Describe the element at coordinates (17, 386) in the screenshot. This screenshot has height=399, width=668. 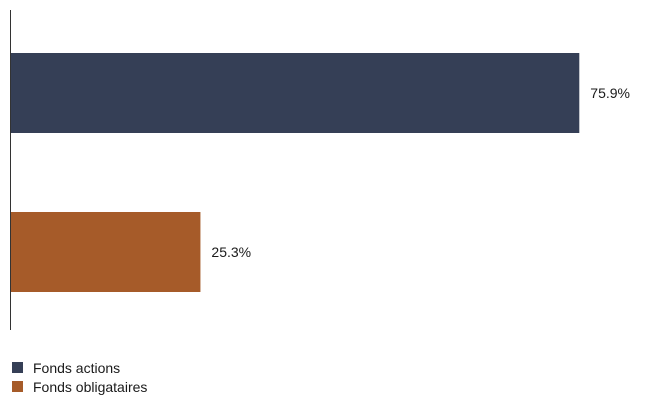
I see `legend-swatch-fonds-obligataires` at that location.